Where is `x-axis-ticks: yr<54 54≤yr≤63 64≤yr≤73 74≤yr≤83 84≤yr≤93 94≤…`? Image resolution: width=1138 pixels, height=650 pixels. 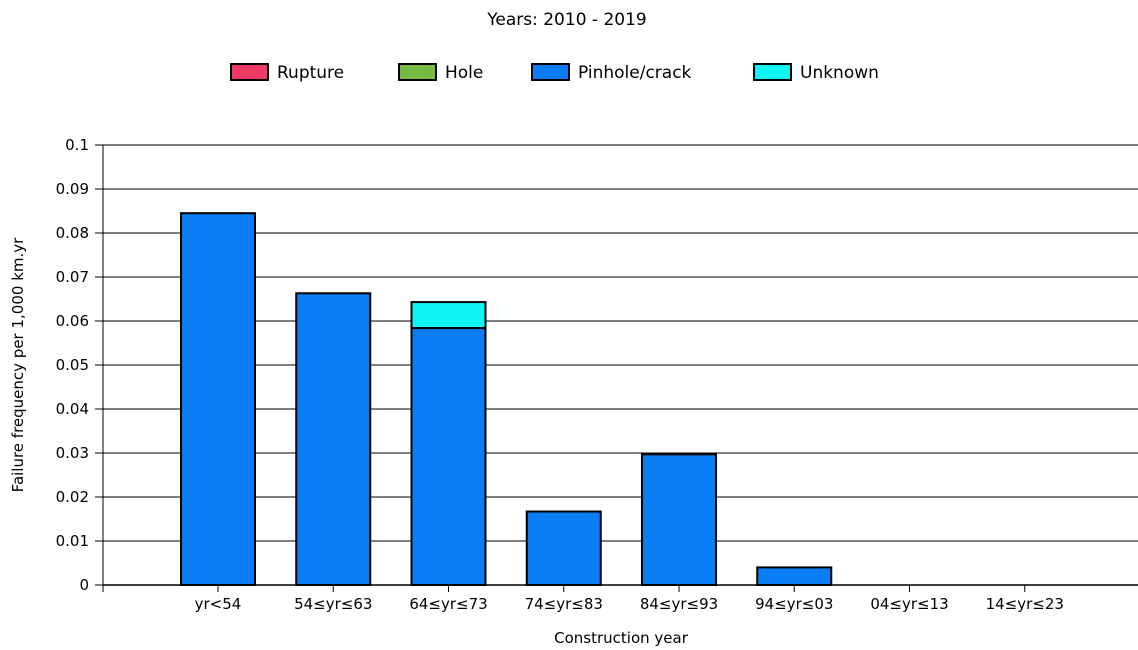
x-axis-ticks: yr<54 54≤yr≤63 64≤yr≤73 74≤yr≤83 84≤yr≤93 94≤… is located at coordinates (629, 599).